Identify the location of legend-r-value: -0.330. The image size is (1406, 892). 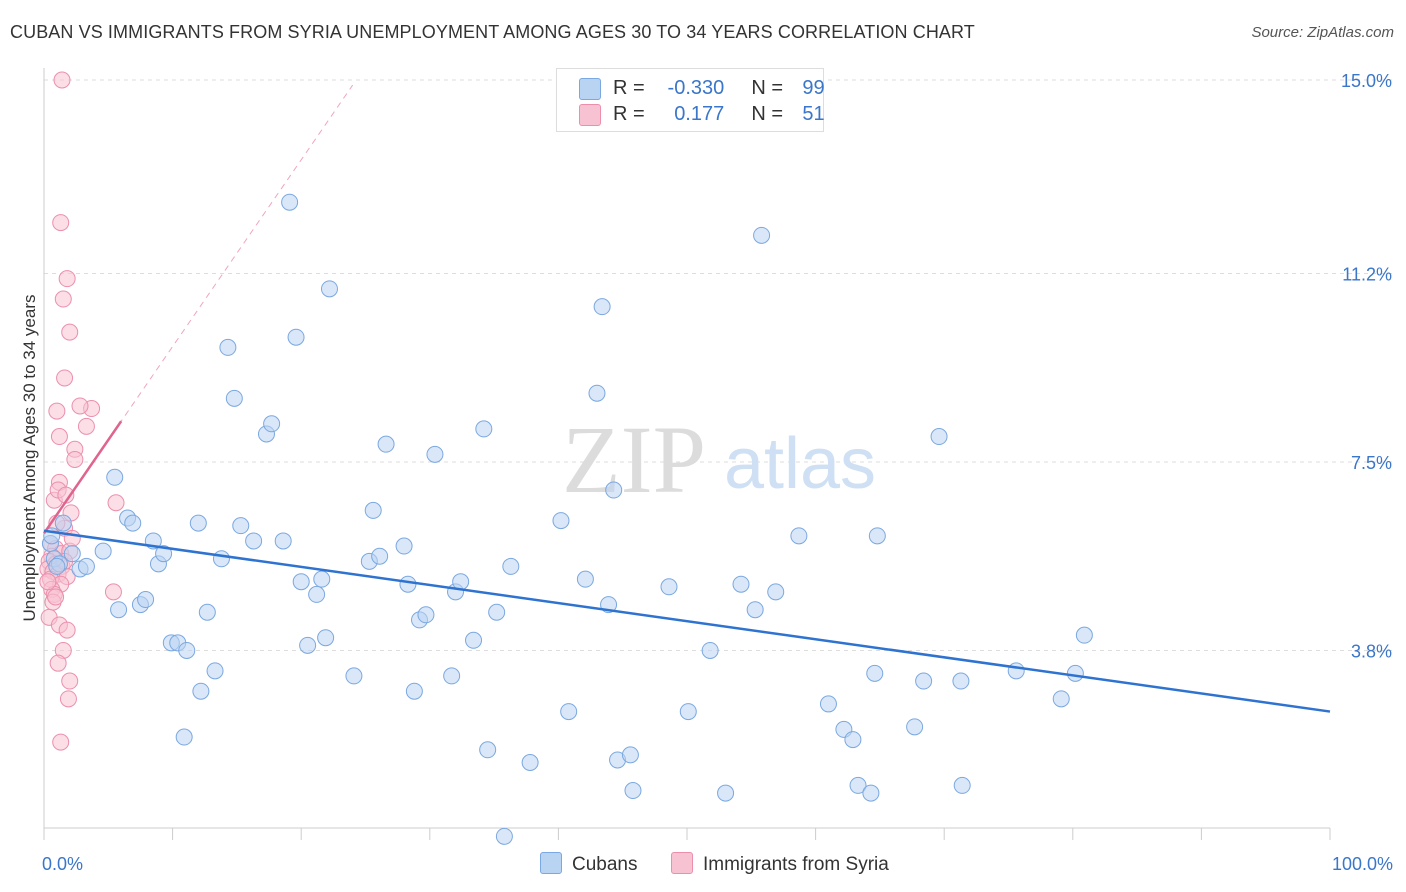
(696, 88).